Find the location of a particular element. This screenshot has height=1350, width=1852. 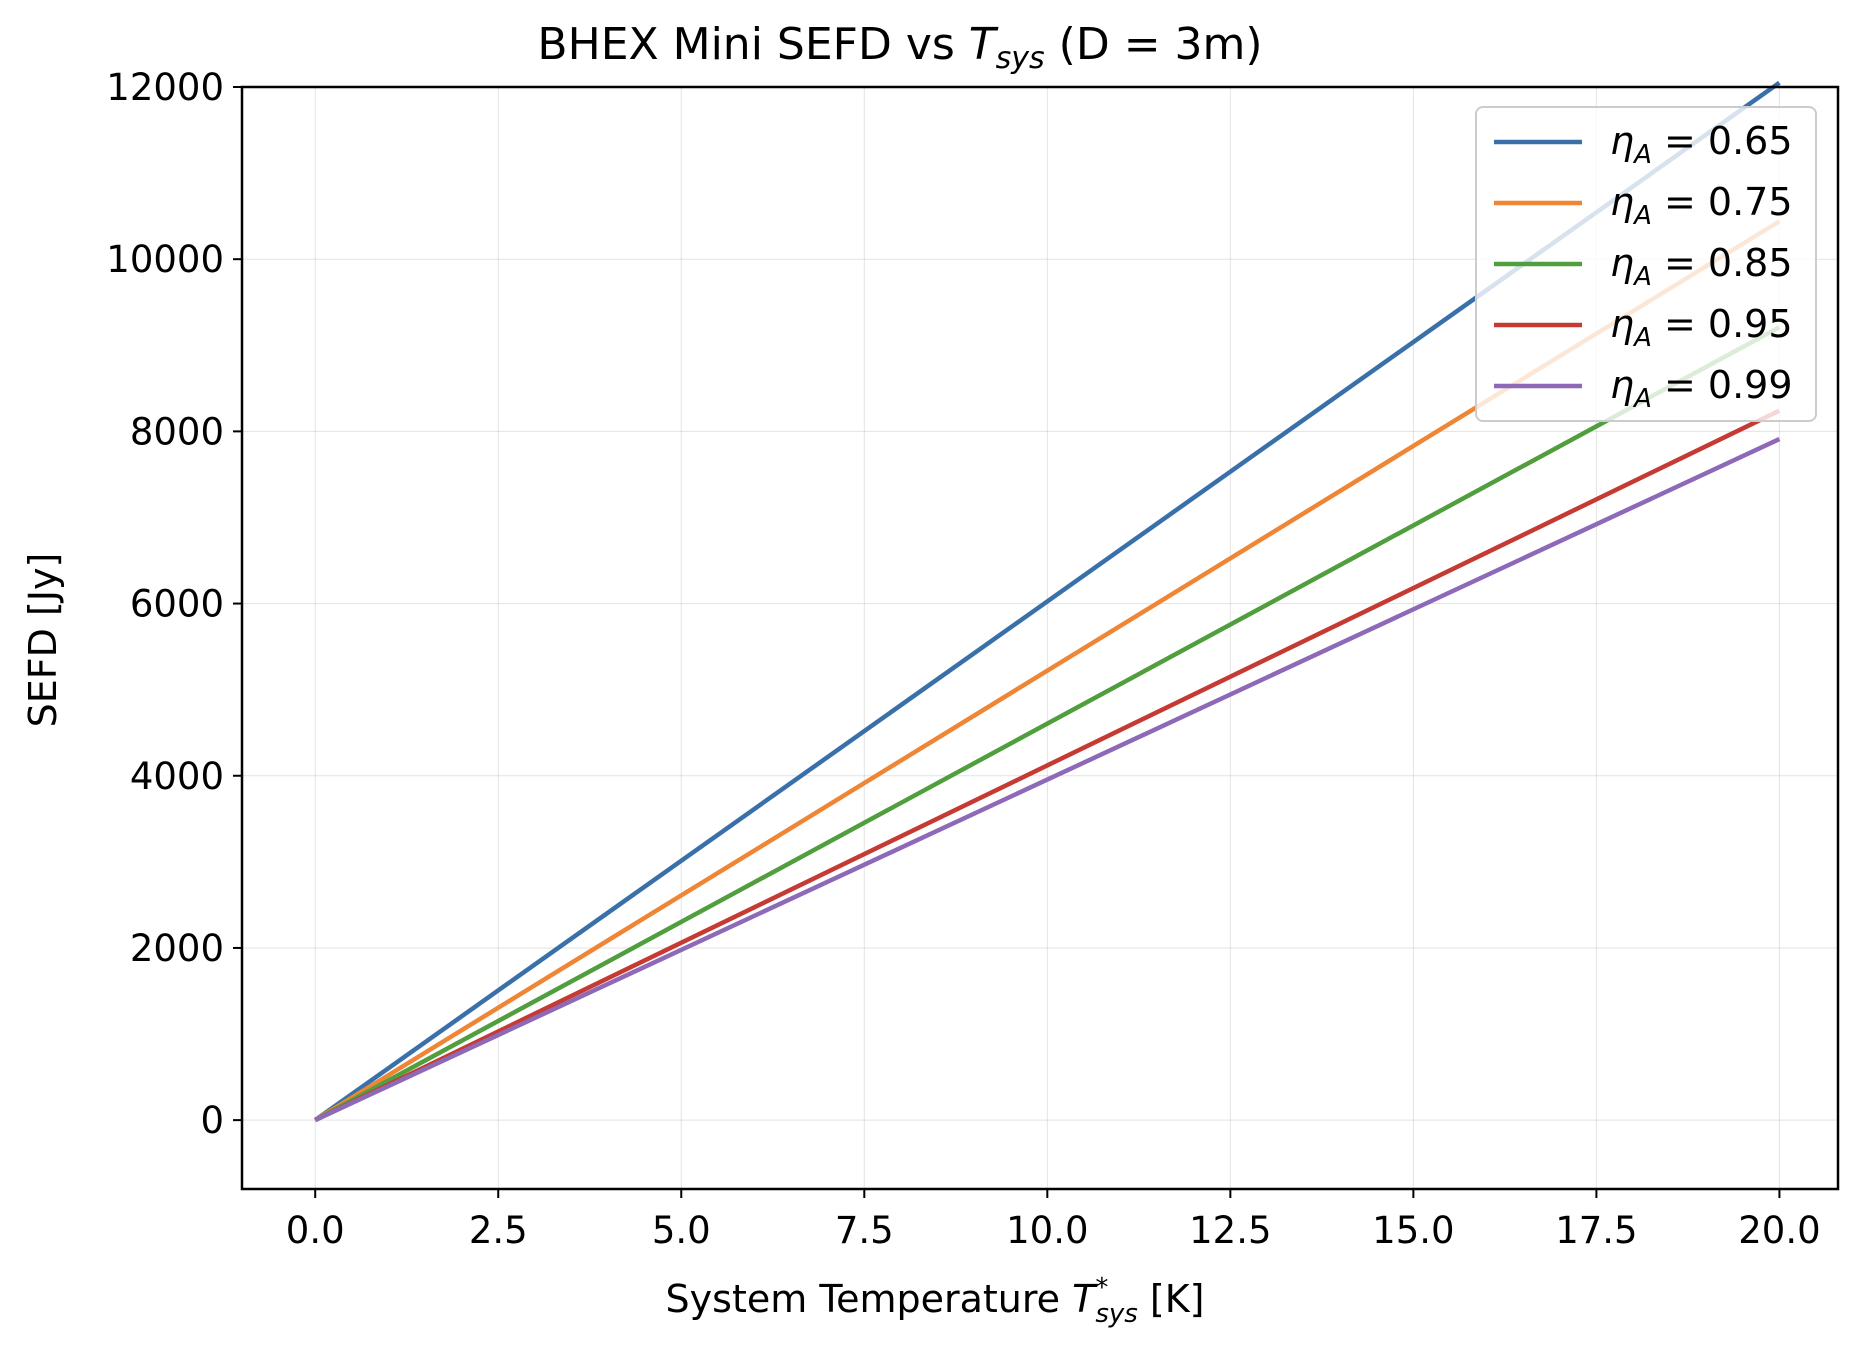

title-t-symbol: T is located at coordinates (984, 44).